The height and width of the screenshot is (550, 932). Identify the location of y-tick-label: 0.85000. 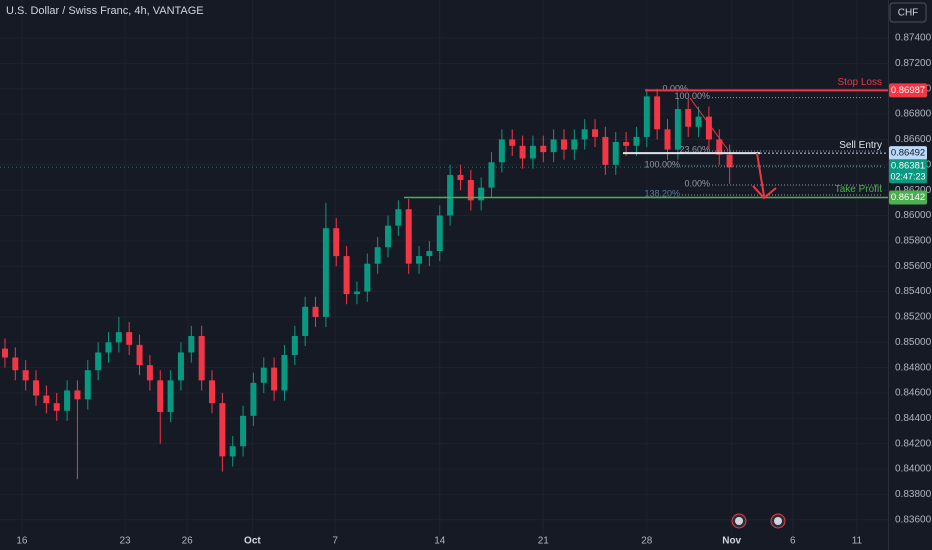
(913, 342).